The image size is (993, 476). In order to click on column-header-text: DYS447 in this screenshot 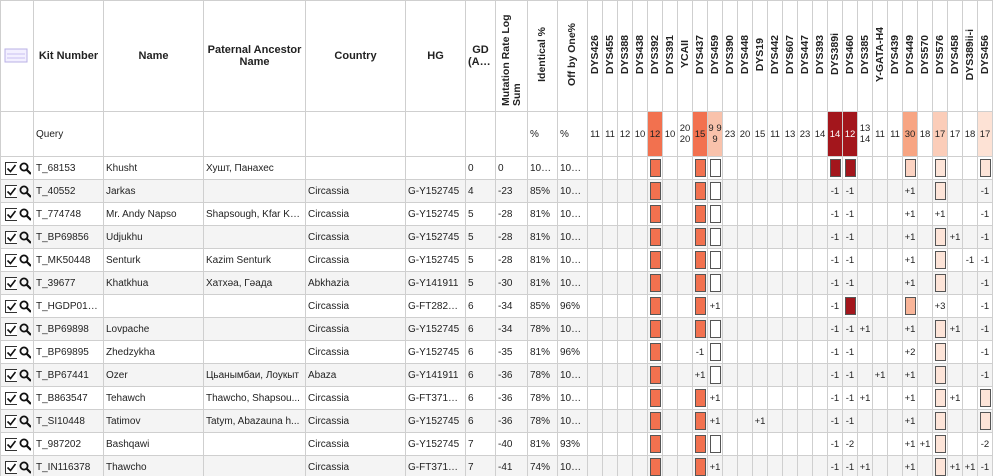, I will do `click(804, 54)`.